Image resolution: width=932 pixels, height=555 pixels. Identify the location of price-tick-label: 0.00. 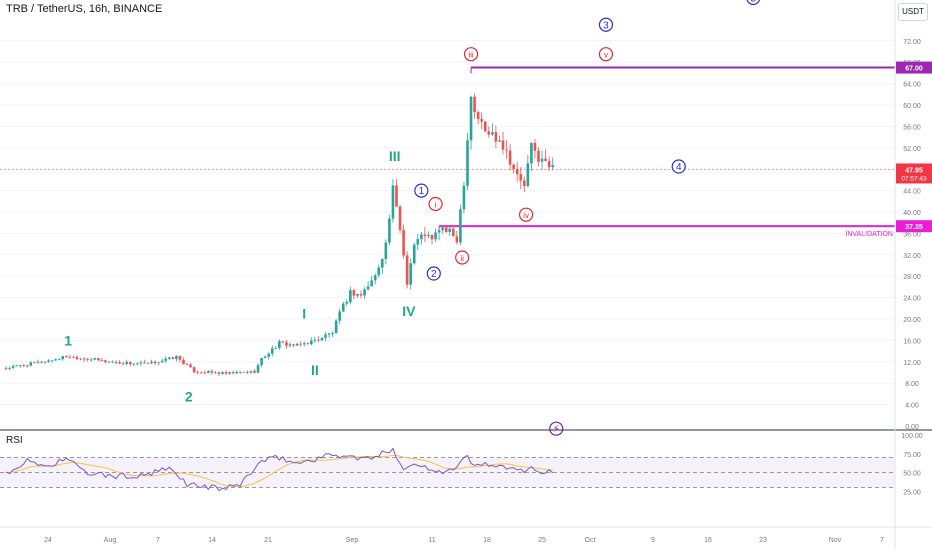
(912, 427).